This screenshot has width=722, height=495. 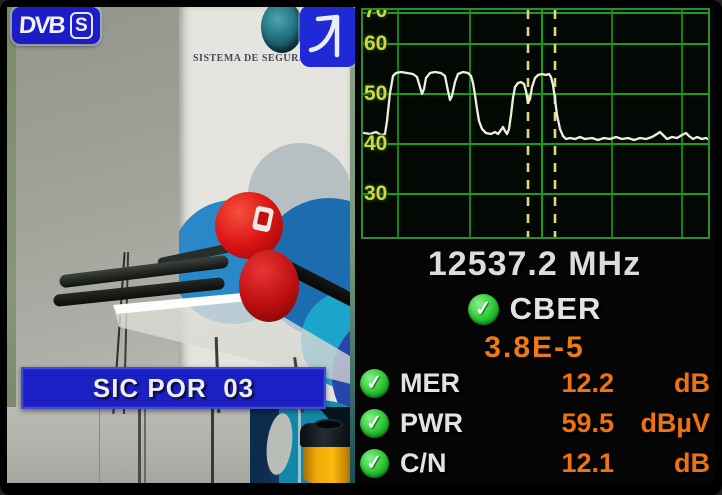 What do you see at coordinates (376, 43) in the screenshot?
I see `y-axis-tick: 60` at bounding box center [376, 43].